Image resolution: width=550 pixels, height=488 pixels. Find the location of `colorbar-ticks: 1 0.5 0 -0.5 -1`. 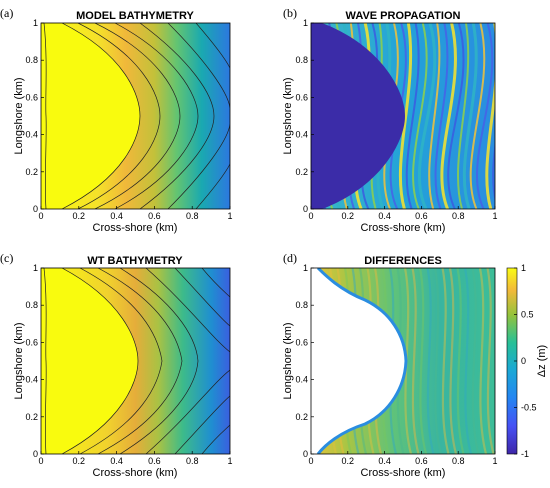

colorbar-ticks: 1 0.5 0 -0.5 -1 is located at coordinates (525, 361).